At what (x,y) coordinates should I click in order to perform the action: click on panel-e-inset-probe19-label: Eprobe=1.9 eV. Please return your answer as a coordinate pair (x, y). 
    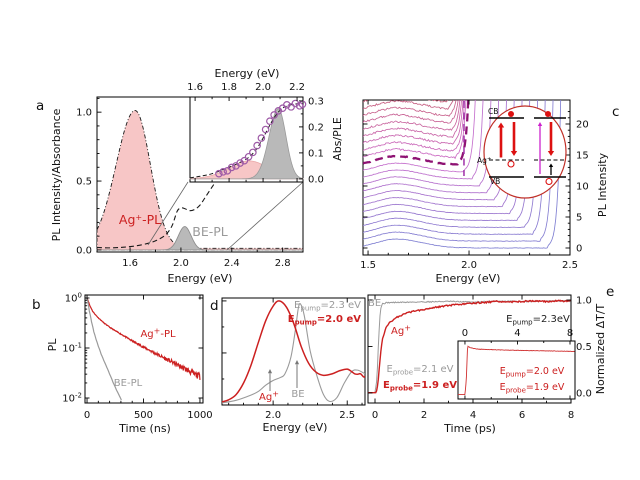
    Looking at the image, I should click on (532, 388).